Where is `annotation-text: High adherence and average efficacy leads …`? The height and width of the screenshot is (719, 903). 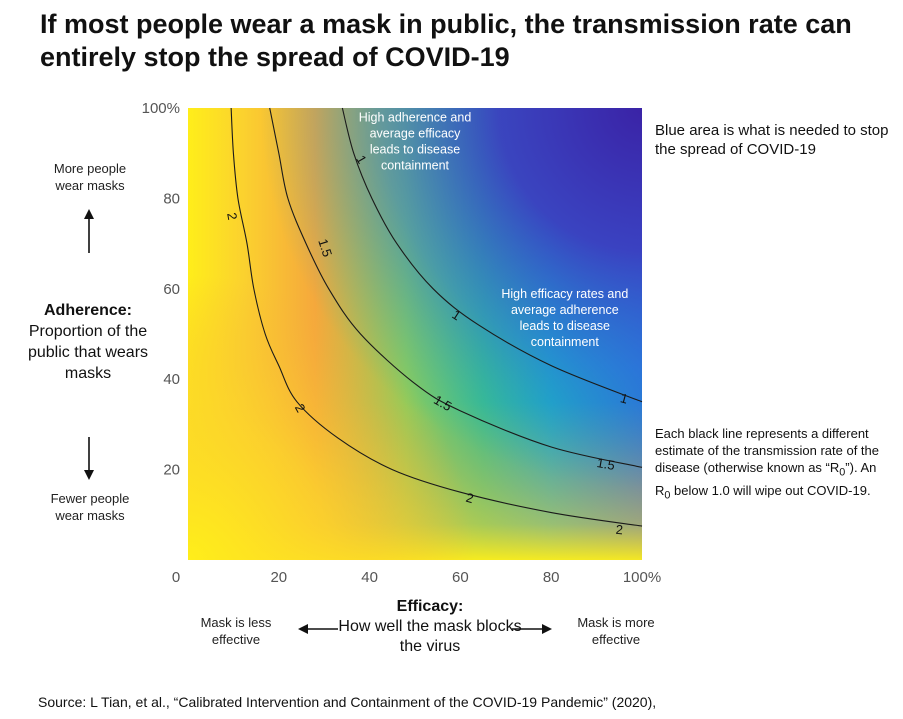 annotation-text: High adherence and average efficacy leads … is located at coordinates (415, 142).